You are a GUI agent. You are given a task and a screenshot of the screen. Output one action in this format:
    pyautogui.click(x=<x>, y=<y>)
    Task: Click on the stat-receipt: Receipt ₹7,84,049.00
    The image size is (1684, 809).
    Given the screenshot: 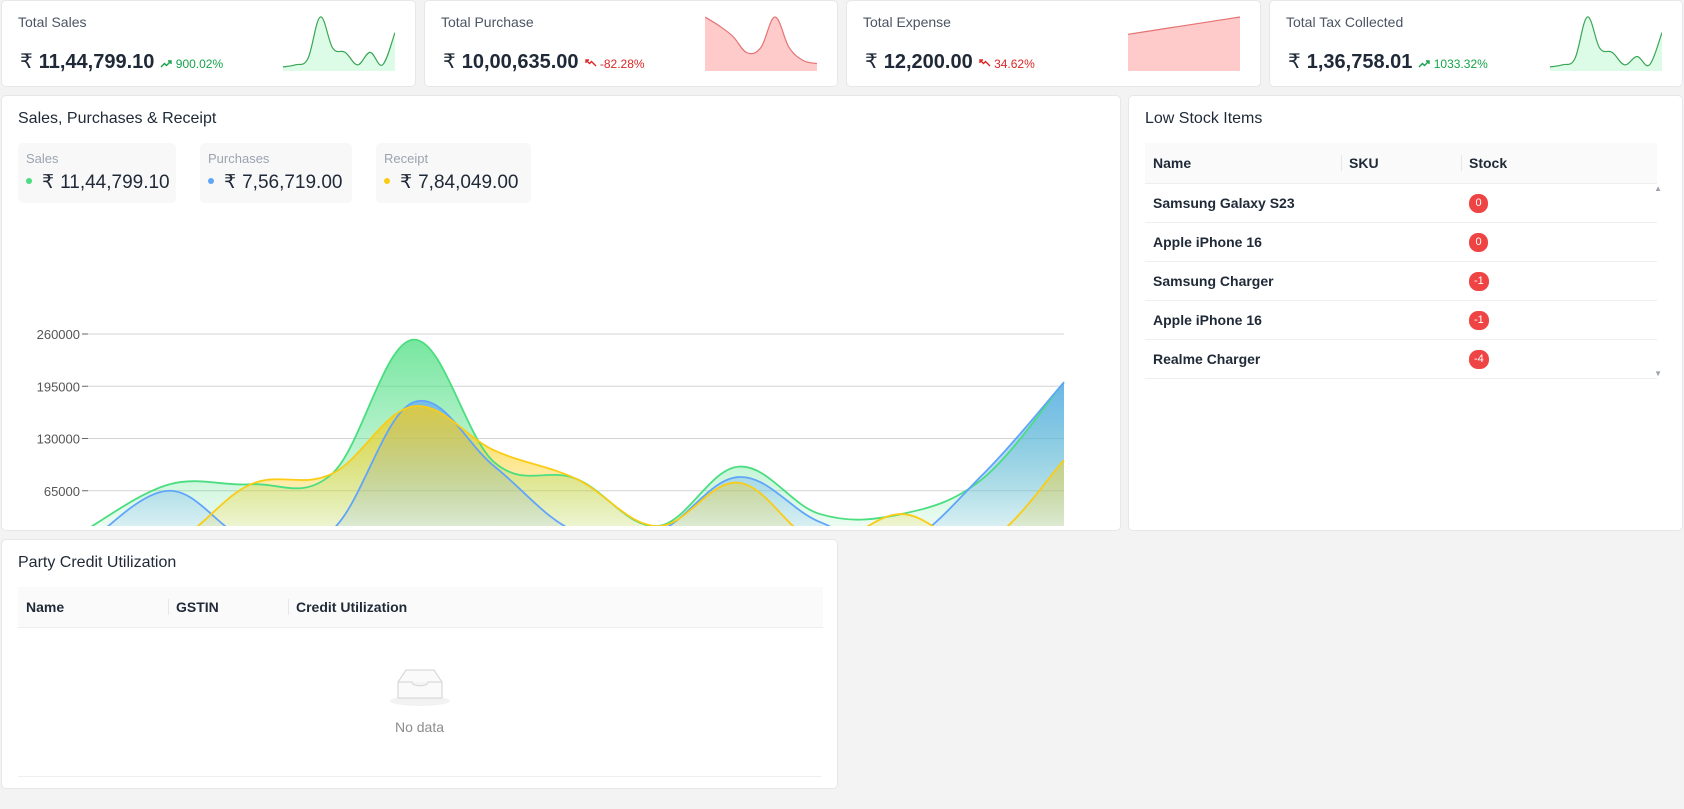 What is the action you would take?
    pyautogui.click(x=453, y=173)
    